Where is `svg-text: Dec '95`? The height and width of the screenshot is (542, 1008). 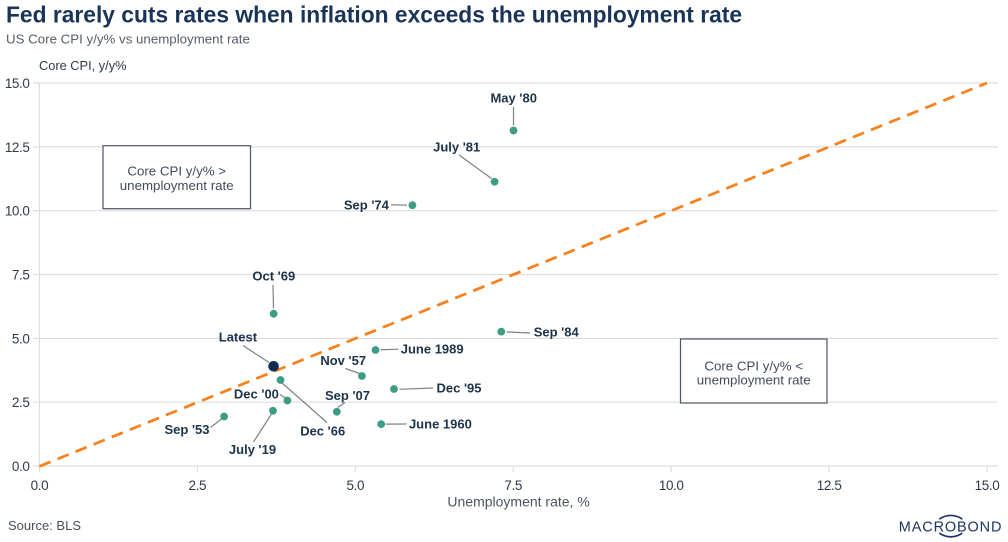
svg-text: Dec '95 is located at coordinates (458, 388).